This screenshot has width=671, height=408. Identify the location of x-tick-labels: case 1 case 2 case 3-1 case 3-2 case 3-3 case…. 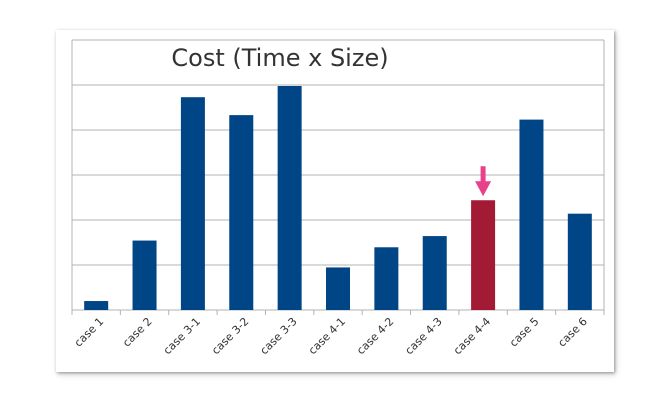
(338, 333).